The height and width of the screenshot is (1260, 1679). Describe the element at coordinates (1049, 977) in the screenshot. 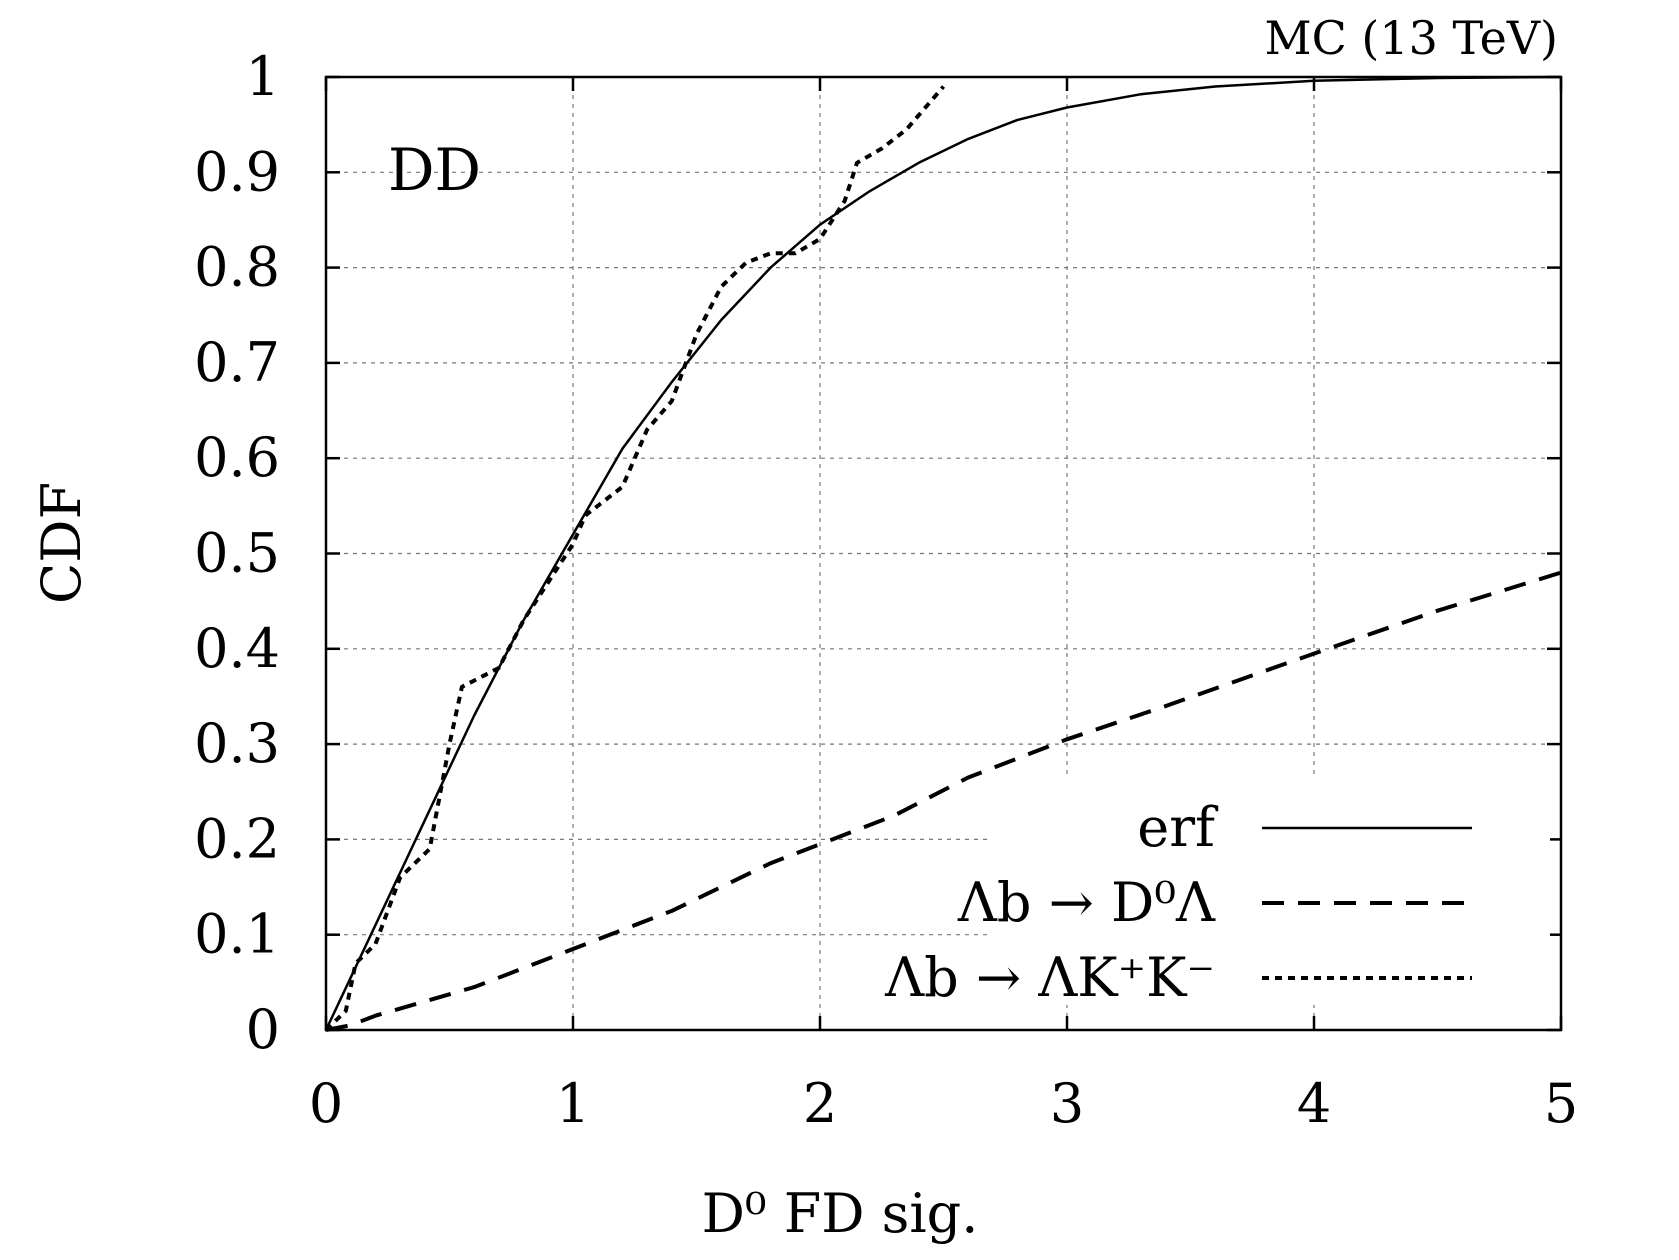

I see `legend-label: Λb → ΛK⁺K⁻` at that location.